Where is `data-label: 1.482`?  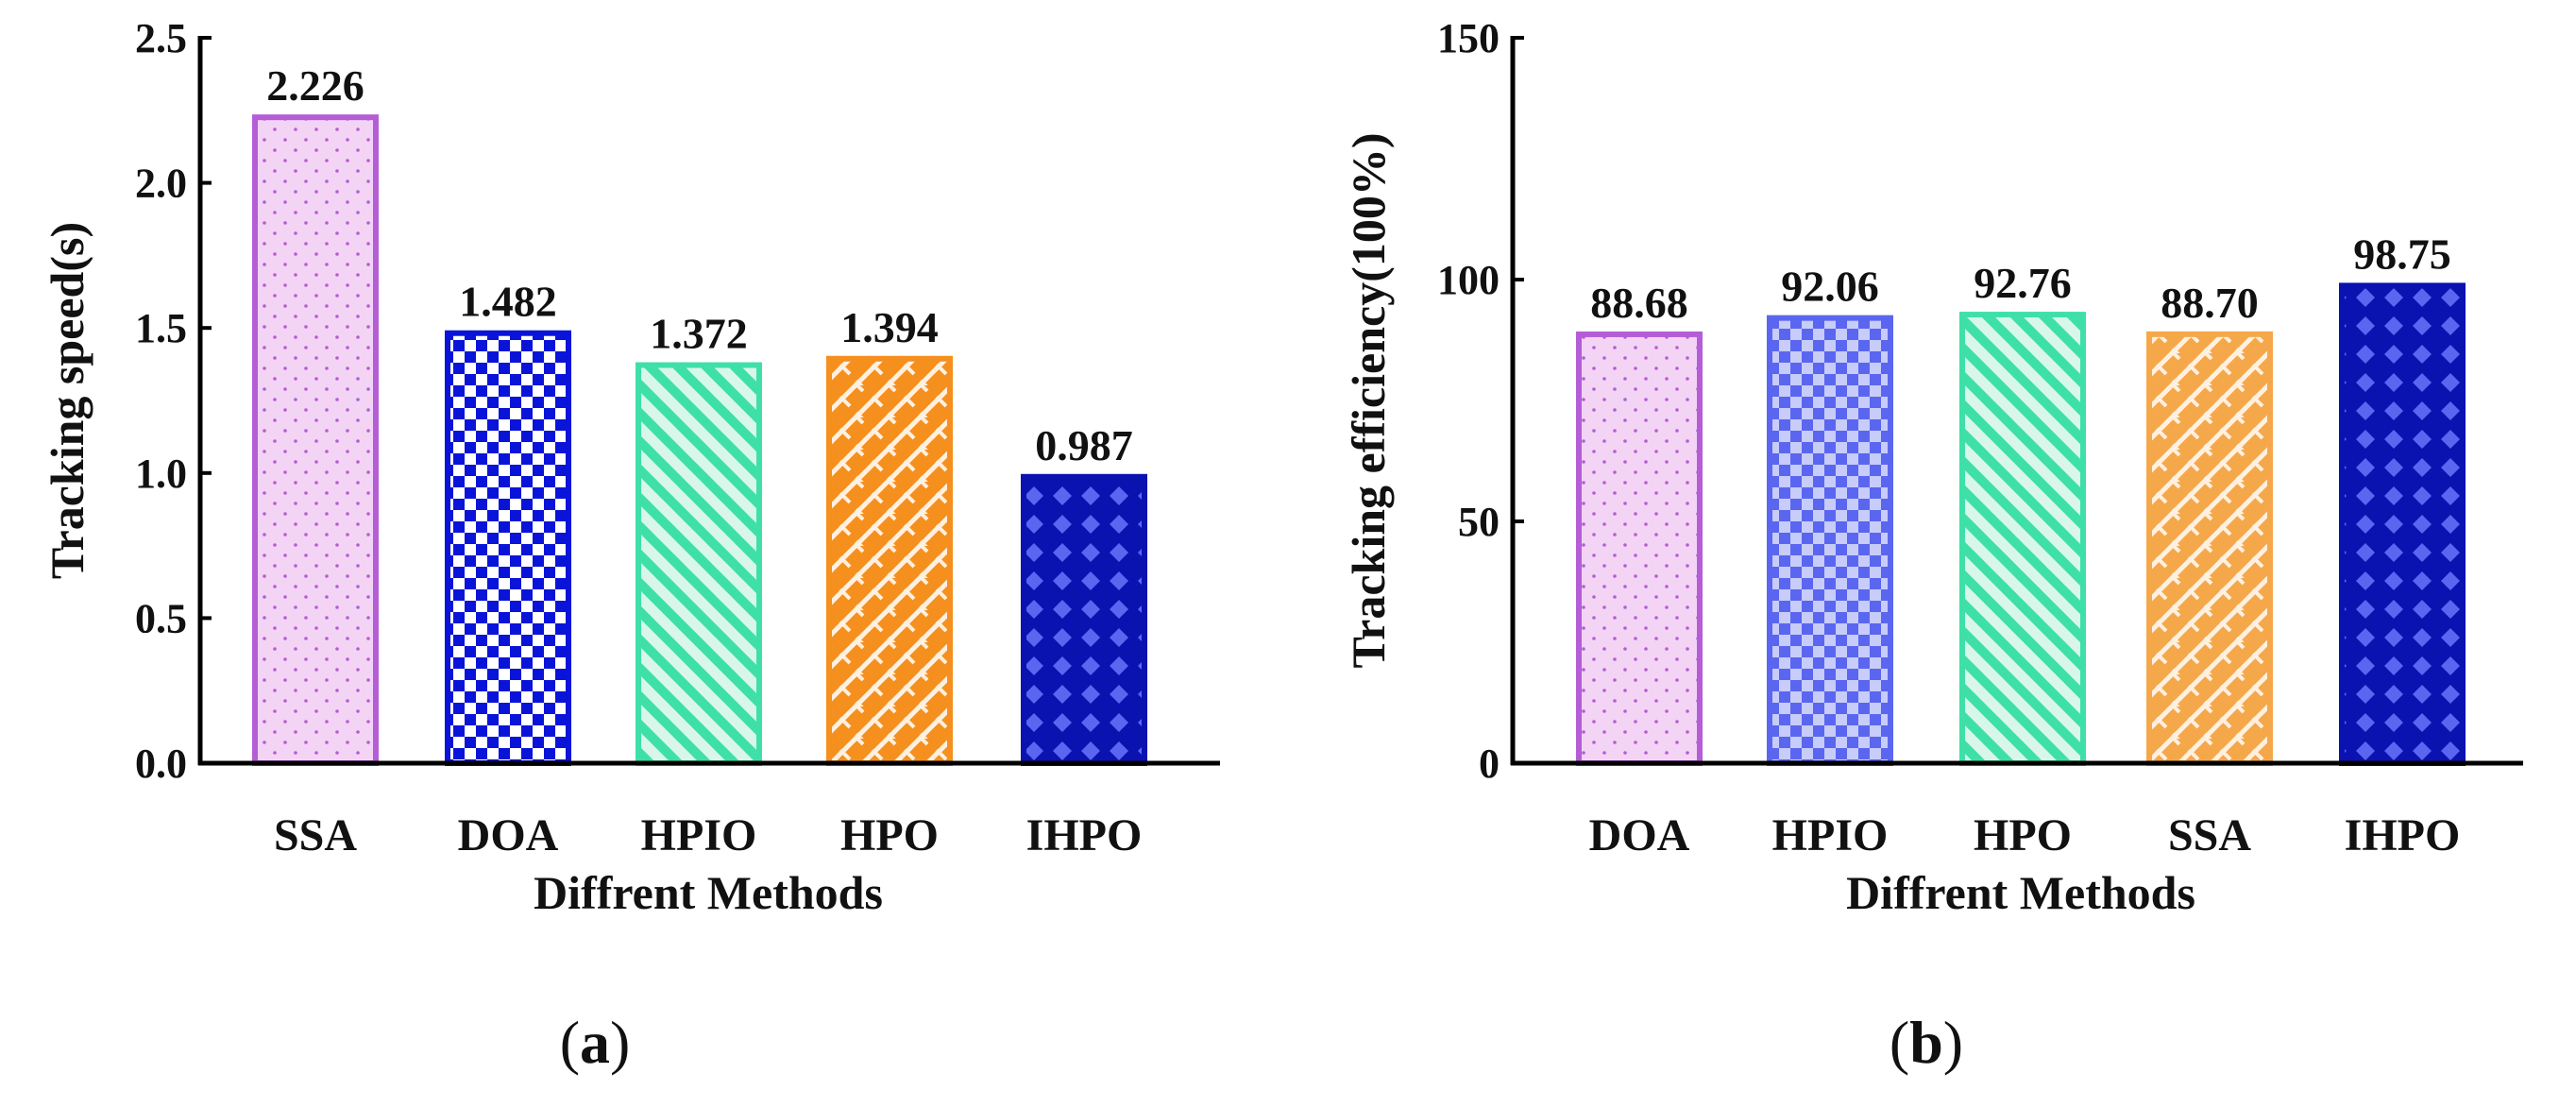 data-label: 1.482 is located at coordinates (508, 302).